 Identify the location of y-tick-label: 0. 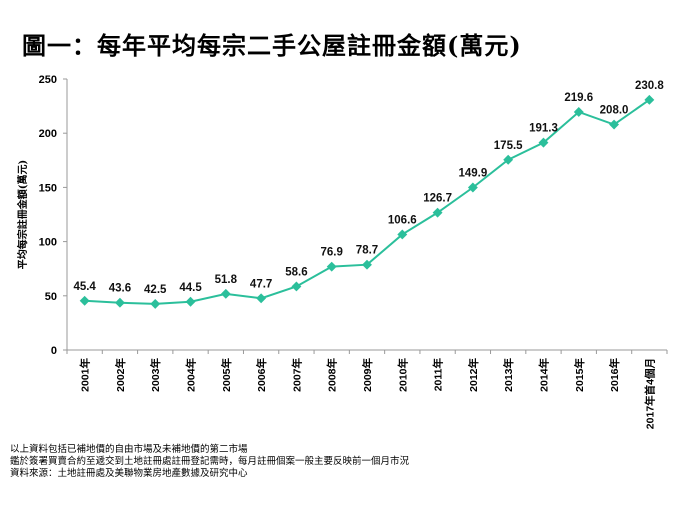
(54, 351).